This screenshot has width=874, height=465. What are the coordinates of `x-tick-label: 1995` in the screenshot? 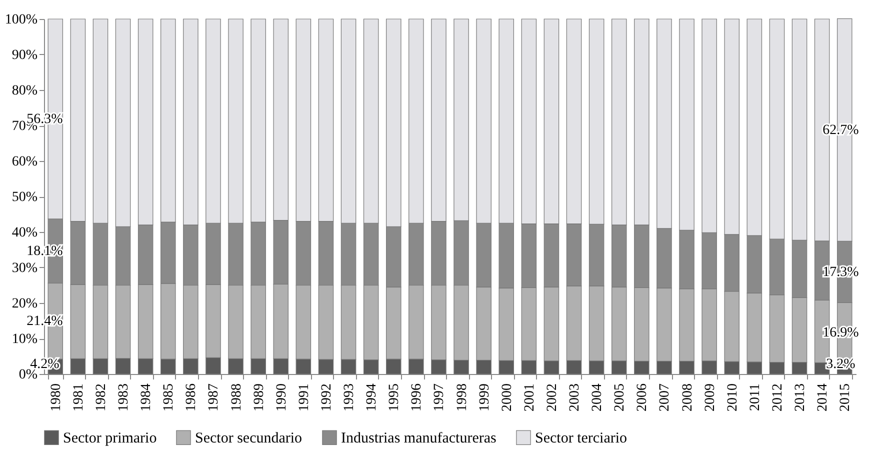 It's located at (394, 398).